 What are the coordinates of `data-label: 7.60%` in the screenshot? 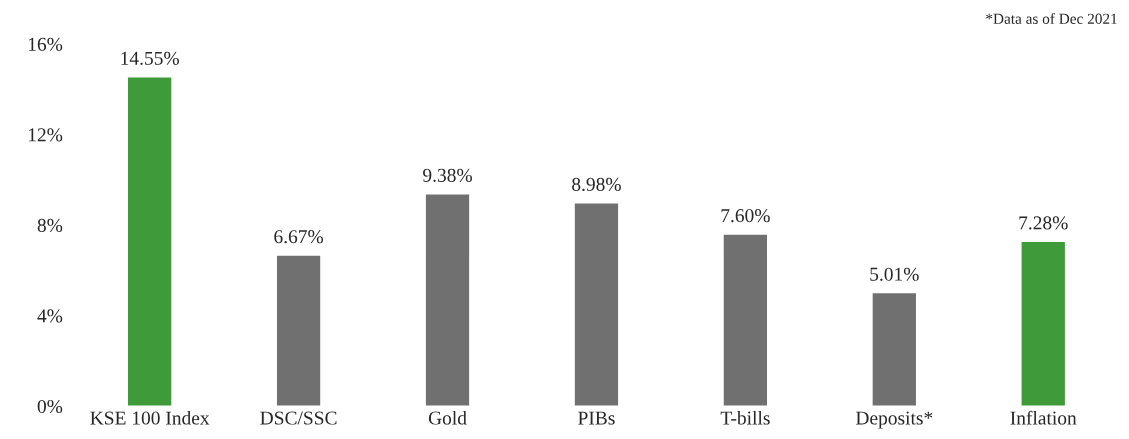 It's located at (745, 216).